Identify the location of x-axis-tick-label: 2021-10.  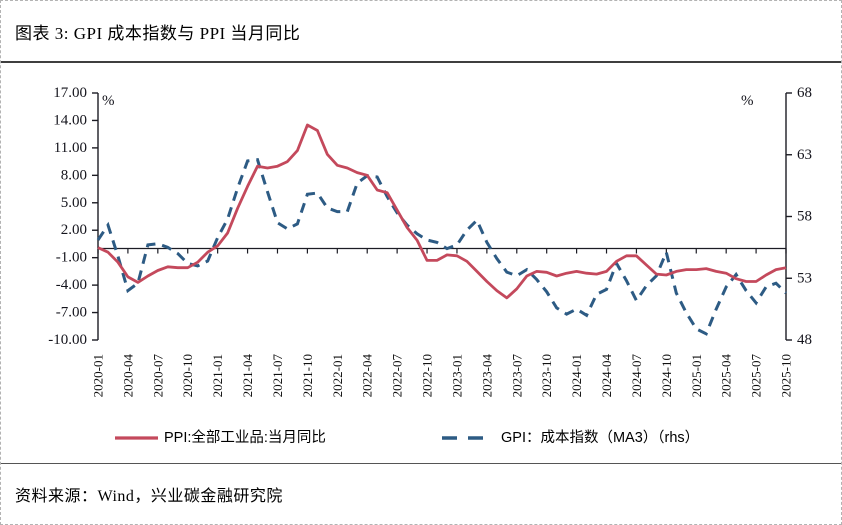
(307, 375).